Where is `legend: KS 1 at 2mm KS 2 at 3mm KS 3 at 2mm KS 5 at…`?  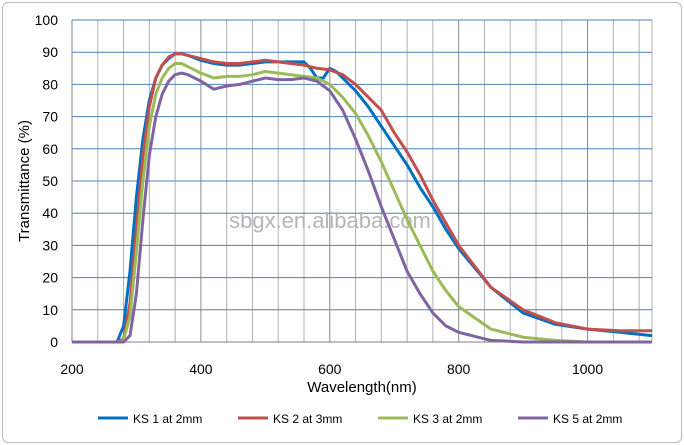
legend: KS 1 at 2mm KS 2 at 3mm KS 3 at 2mm KS 5 at… is located at coordinates (360, 419).